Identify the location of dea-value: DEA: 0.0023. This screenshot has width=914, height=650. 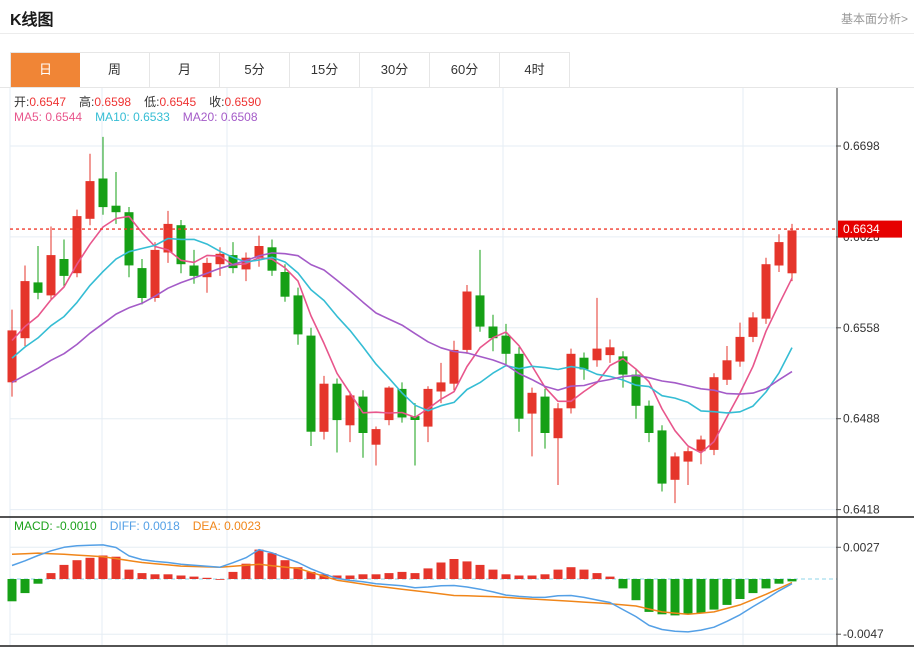
(226, 526).